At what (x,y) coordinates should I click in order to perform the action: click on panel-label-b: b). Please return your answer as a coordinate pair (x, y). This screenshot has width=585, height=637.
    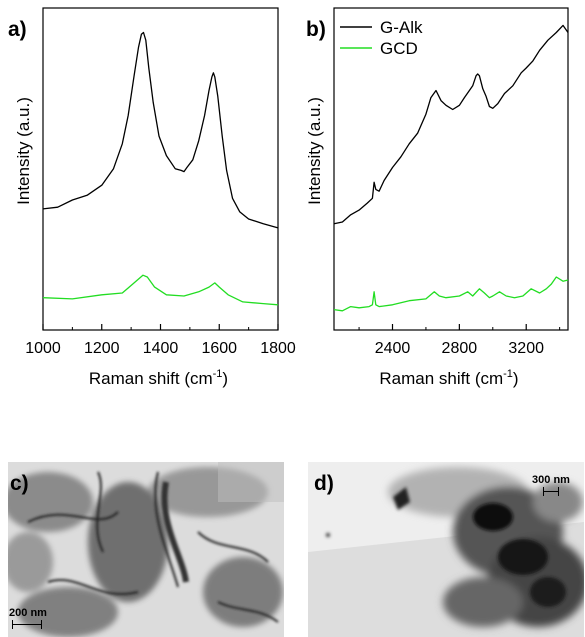
    Looking at the image, I should click on (316, 29).